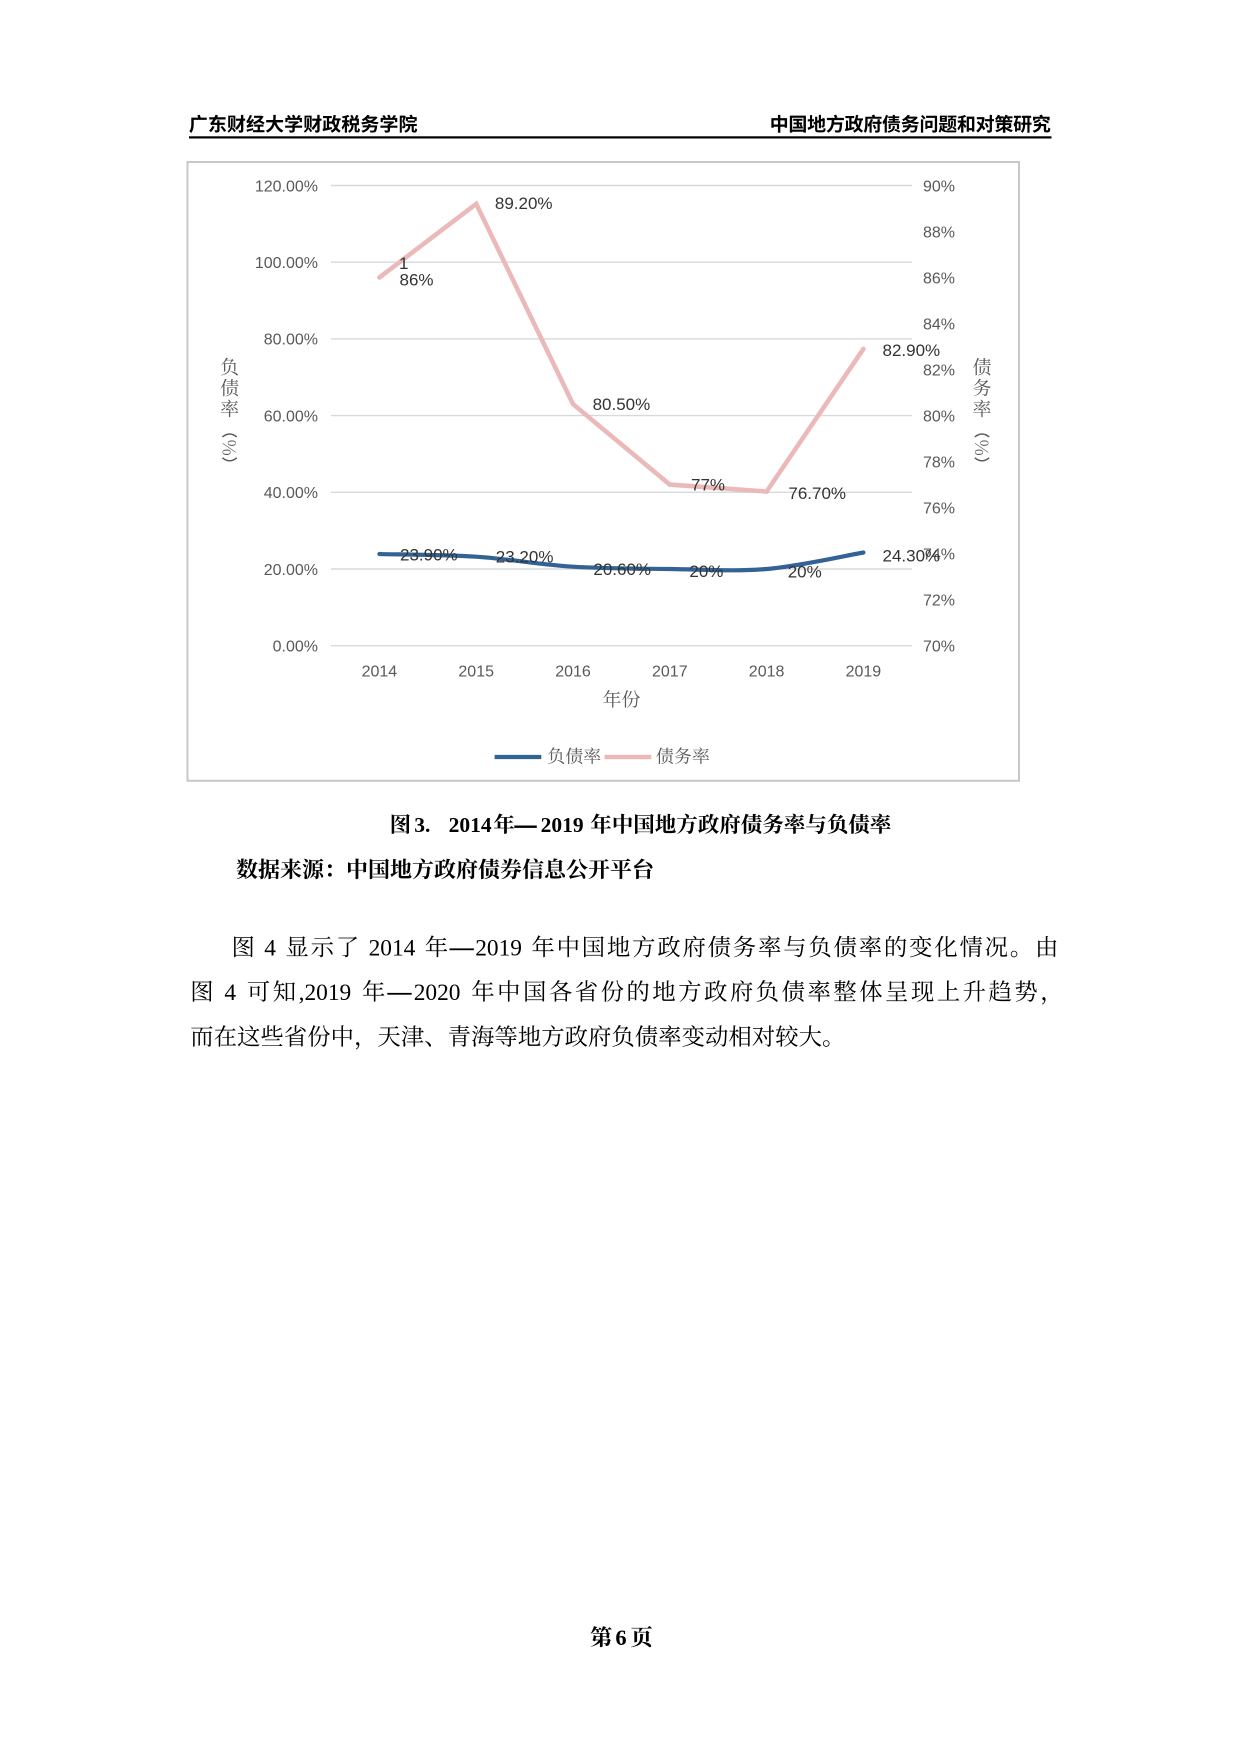 Image resolution: width=1240 pixels, height=1754 pixels. What do you see at coordinates (573, 671) in the screenshot?
I see `svg-text: 2016` at bounding box center [573, 671].